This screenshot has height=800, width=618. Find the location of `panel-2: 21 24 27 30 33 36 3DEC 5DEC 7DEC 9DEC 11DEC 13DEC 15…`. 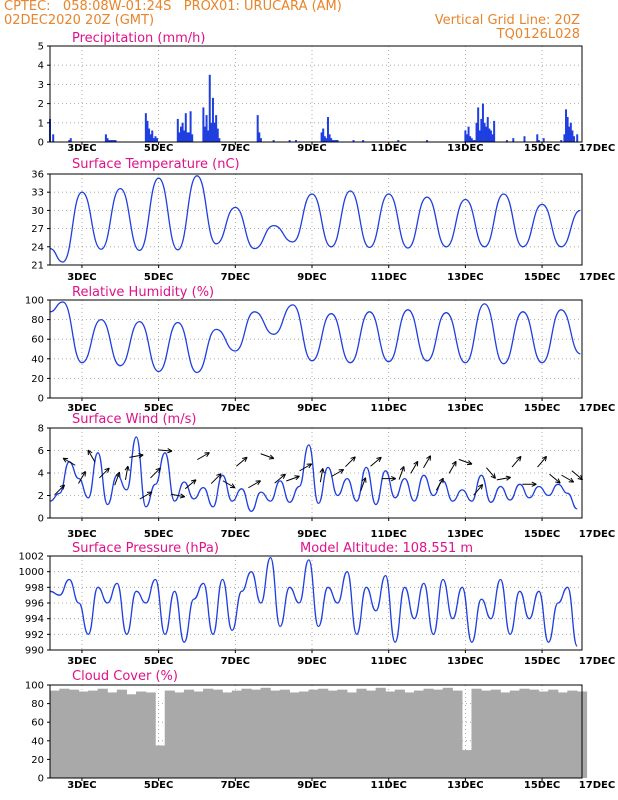

panel-2: 21 24 27 30 33 36 3DEC 5DEC 7DEC 9DEC 11DEC 13DEC 15… is located at coordinates (323, 220).